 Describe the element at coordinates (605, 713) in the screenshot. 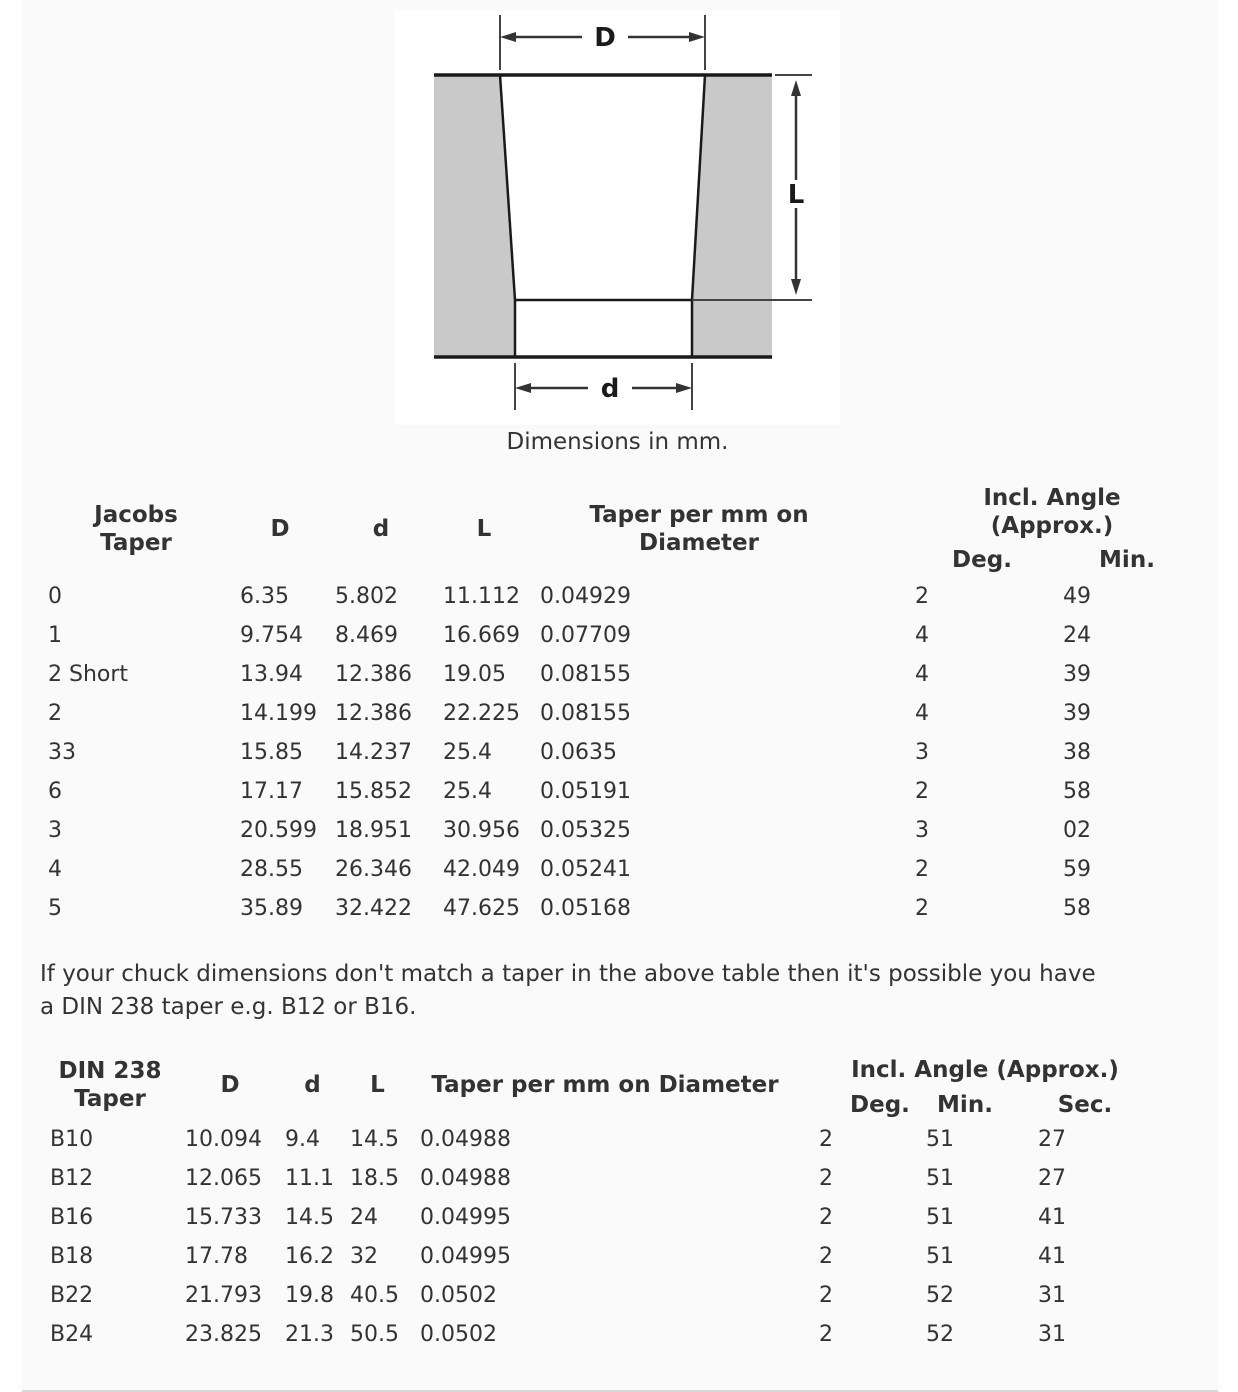

I see `table-row: 2 14.199 12.386 22.225 0.08155 4 39` at that location.